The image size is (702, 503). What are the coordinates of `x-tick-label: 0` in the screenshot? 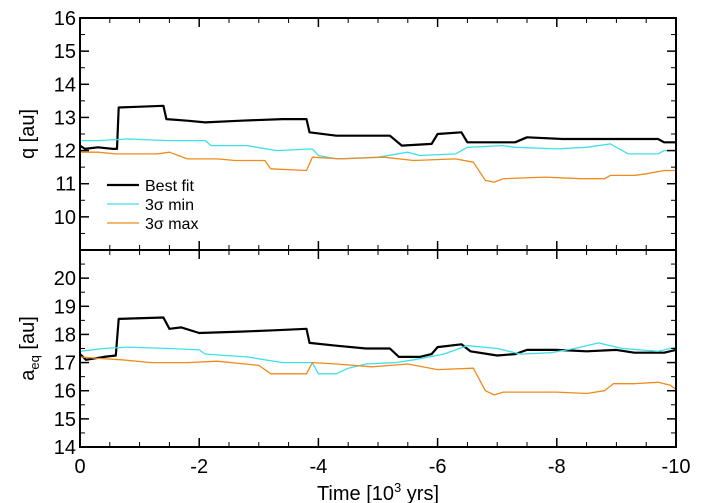 It's located at (79, 467).